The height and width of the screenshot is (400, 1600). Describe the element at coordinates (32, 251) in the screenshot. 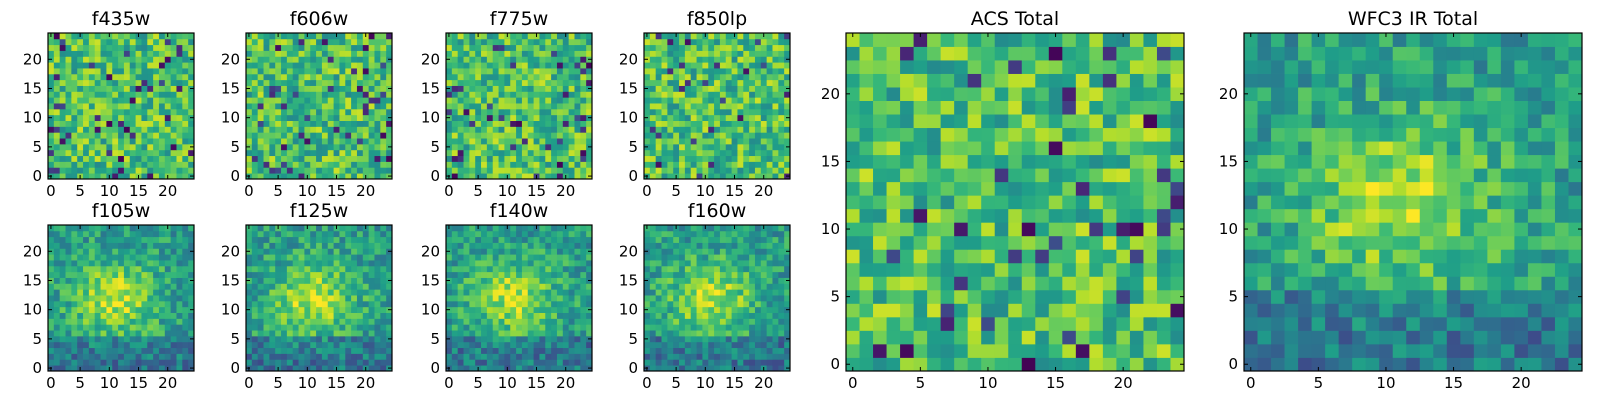

I see `y-tick-label: 20` at that location.